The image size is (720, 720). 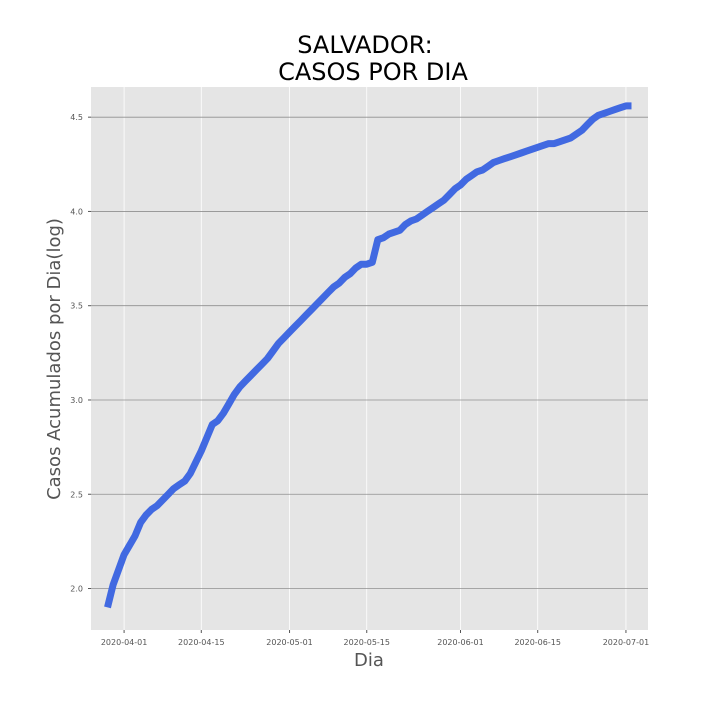 What do you see at coordinates (201, 642) in the screenshot?
I see `x-tick-label: 2020-04-15` at bounding box center [201, 642].